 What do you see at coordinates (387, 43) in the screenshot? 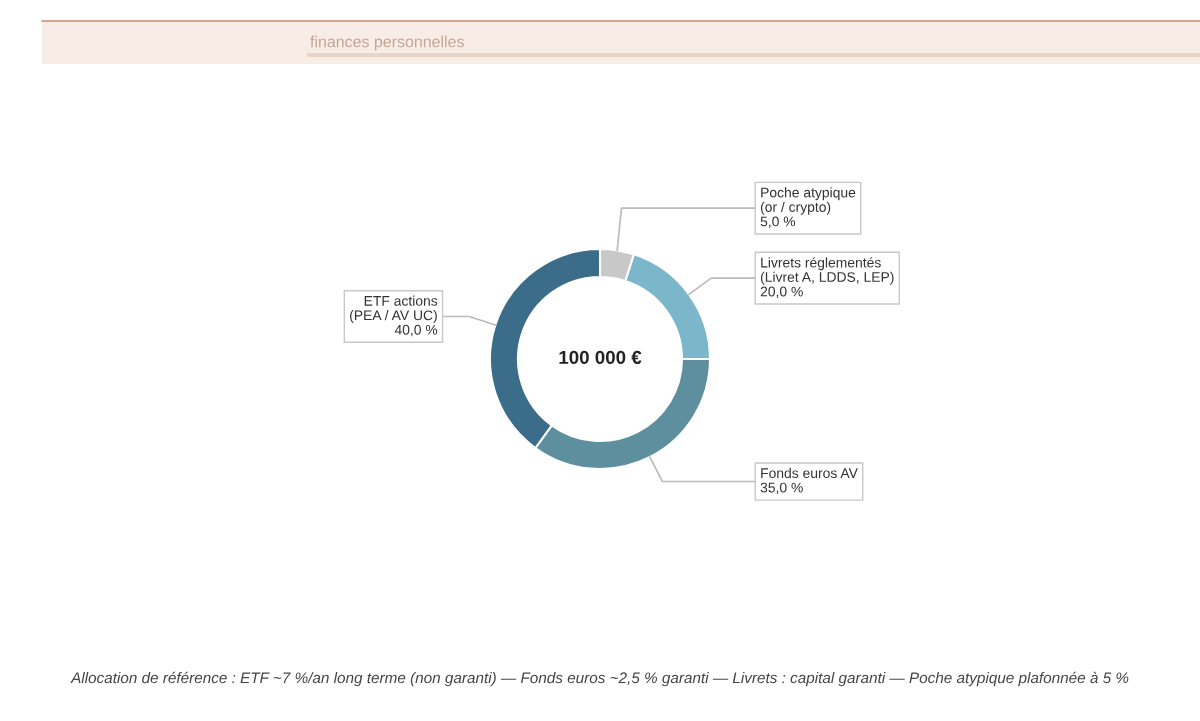
I see `chart-subtitle: finances personnelles` at bounding box center [387, 43].